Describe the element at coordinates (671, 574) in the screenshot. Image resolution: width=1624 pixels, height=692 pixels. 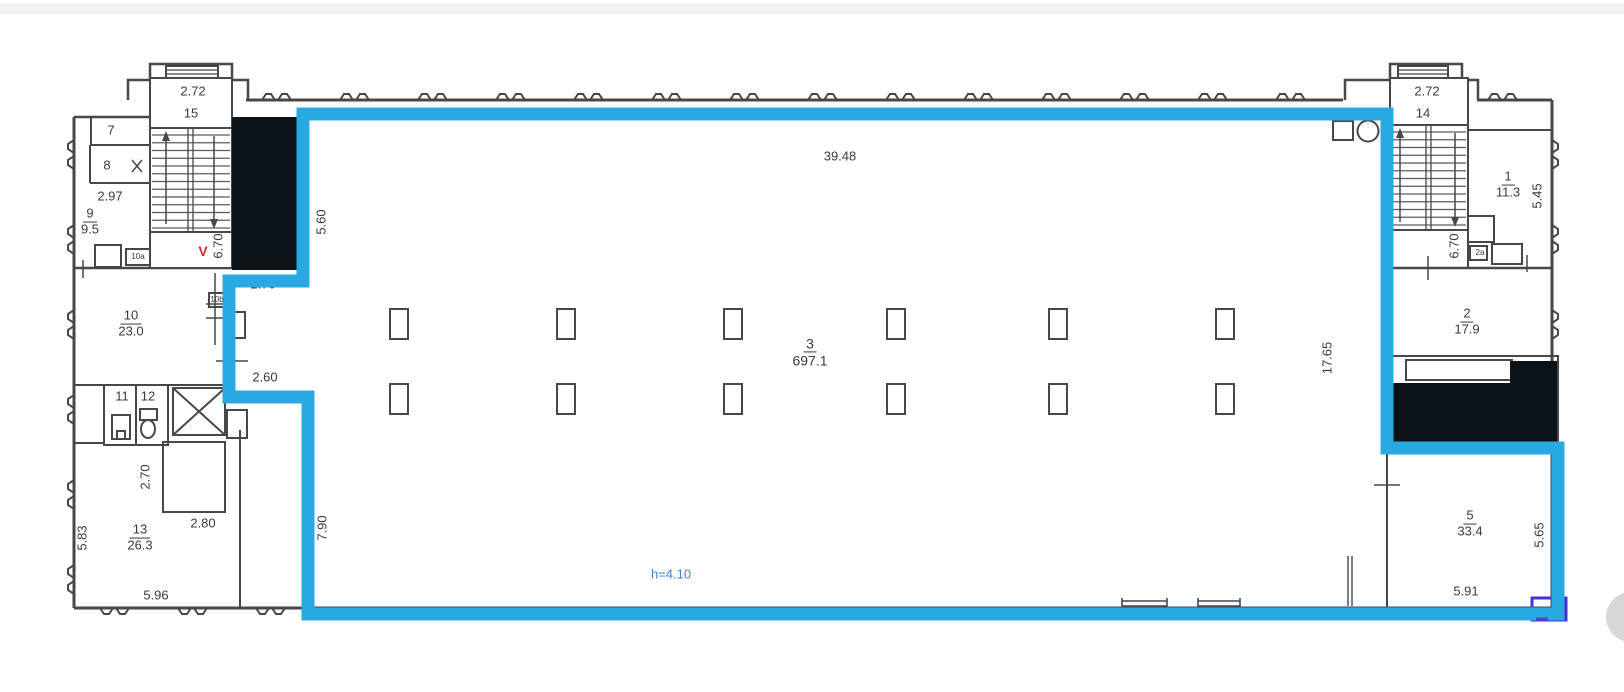
I see `ceiling-height-note: h=4.10` at that location.